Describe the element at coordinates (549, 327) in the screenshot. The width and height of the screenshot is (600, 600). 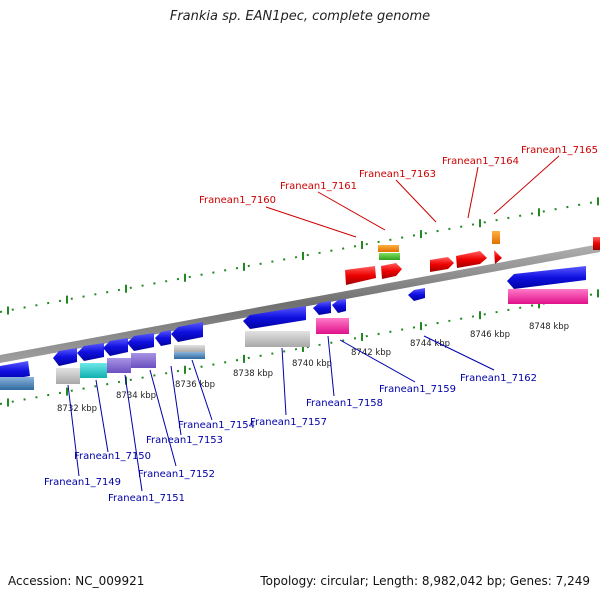
I see `kbp-label: 8748 kbp` at that location.